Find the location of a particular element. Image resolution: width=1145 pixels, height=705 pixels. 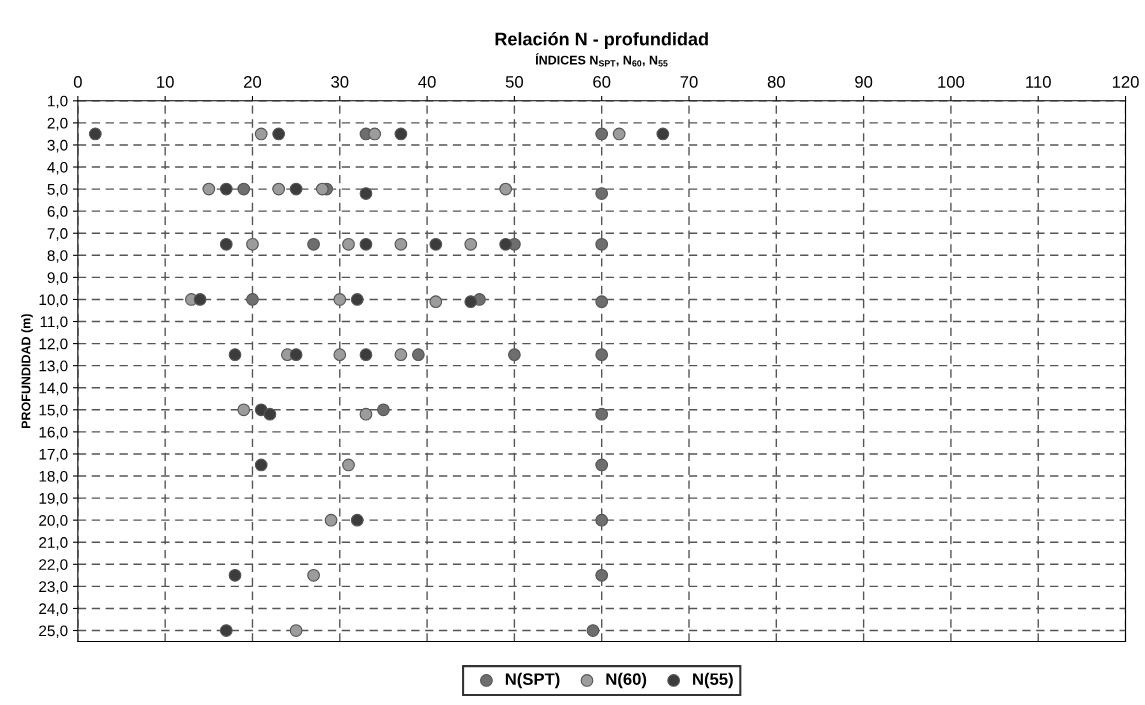

y-tick-label: 24,0 is located at coordinates (53, 609).